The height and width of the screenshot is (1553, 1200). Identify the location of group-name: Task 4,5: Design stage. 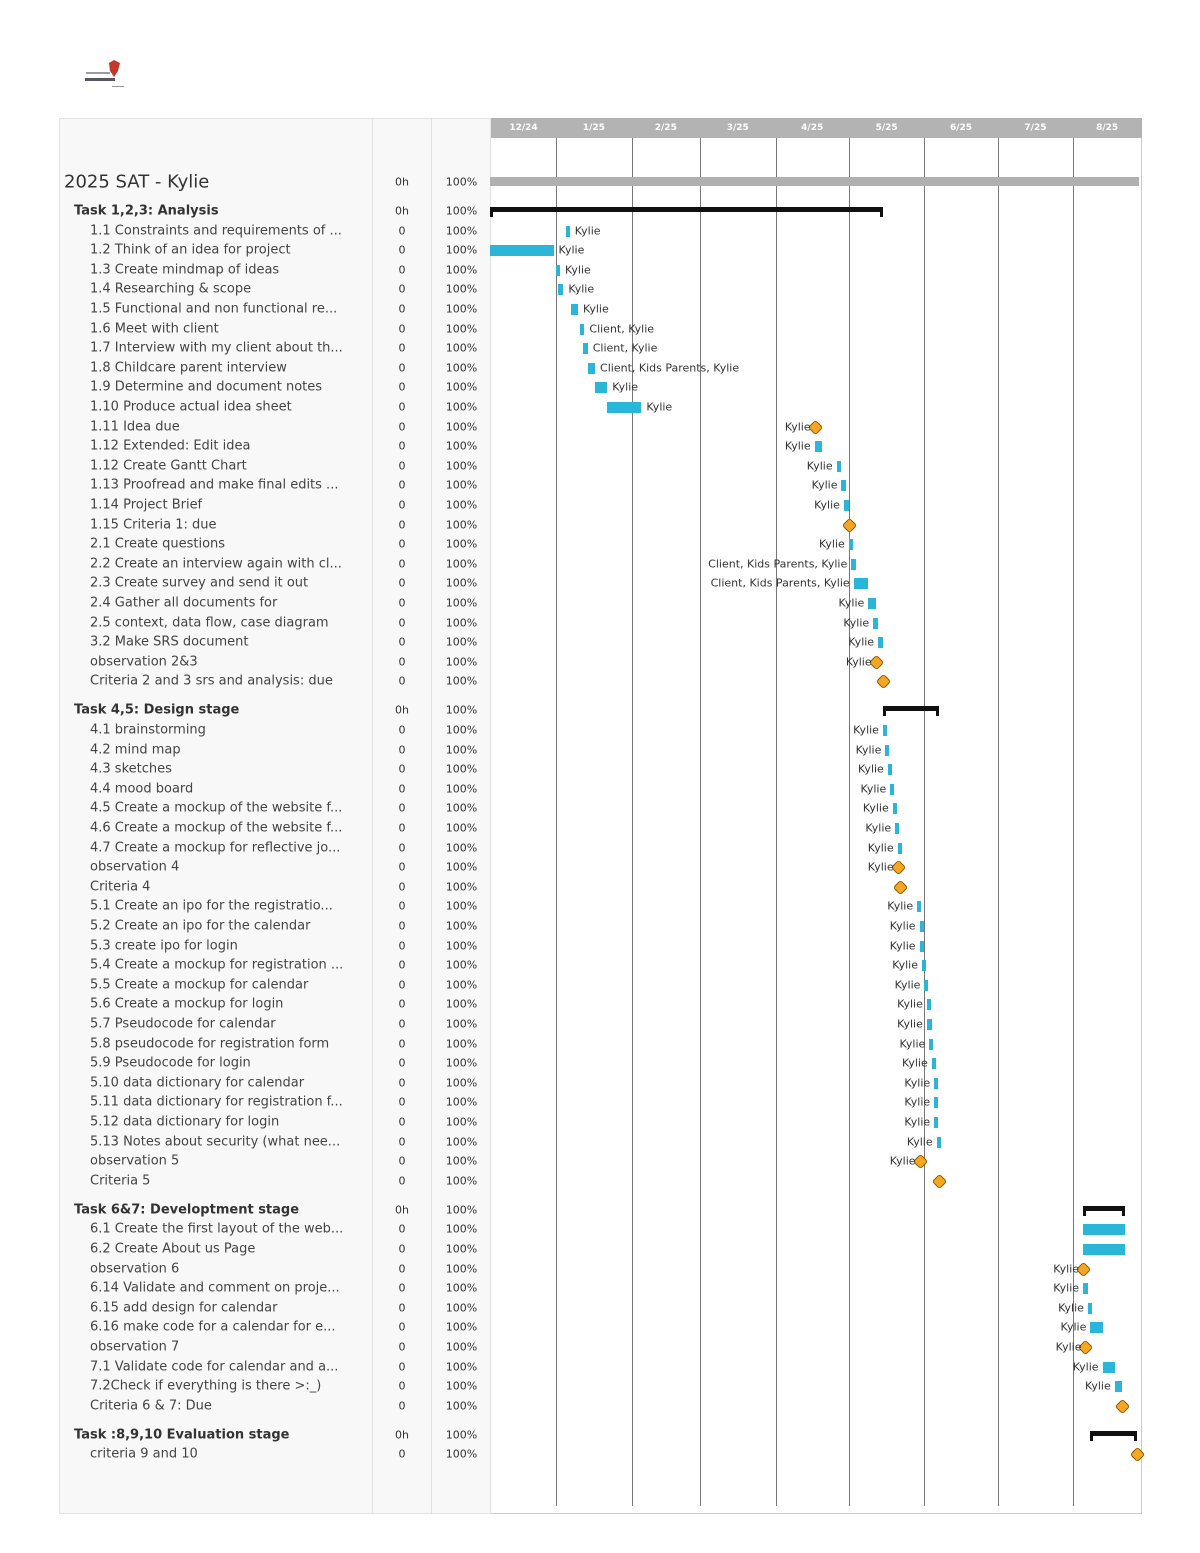
(157, 710).